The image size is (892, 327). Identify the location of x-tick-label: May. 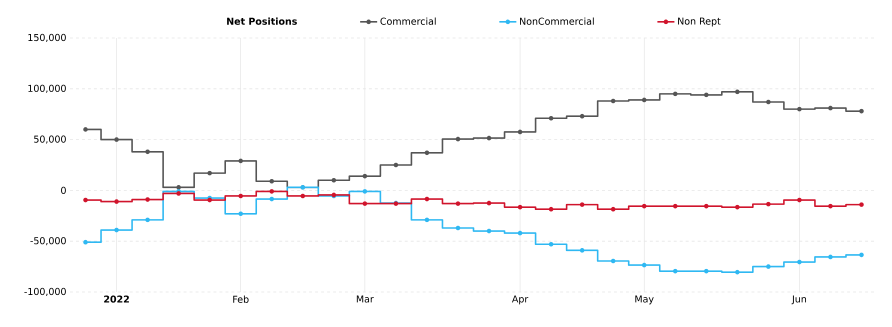
(644, 300).